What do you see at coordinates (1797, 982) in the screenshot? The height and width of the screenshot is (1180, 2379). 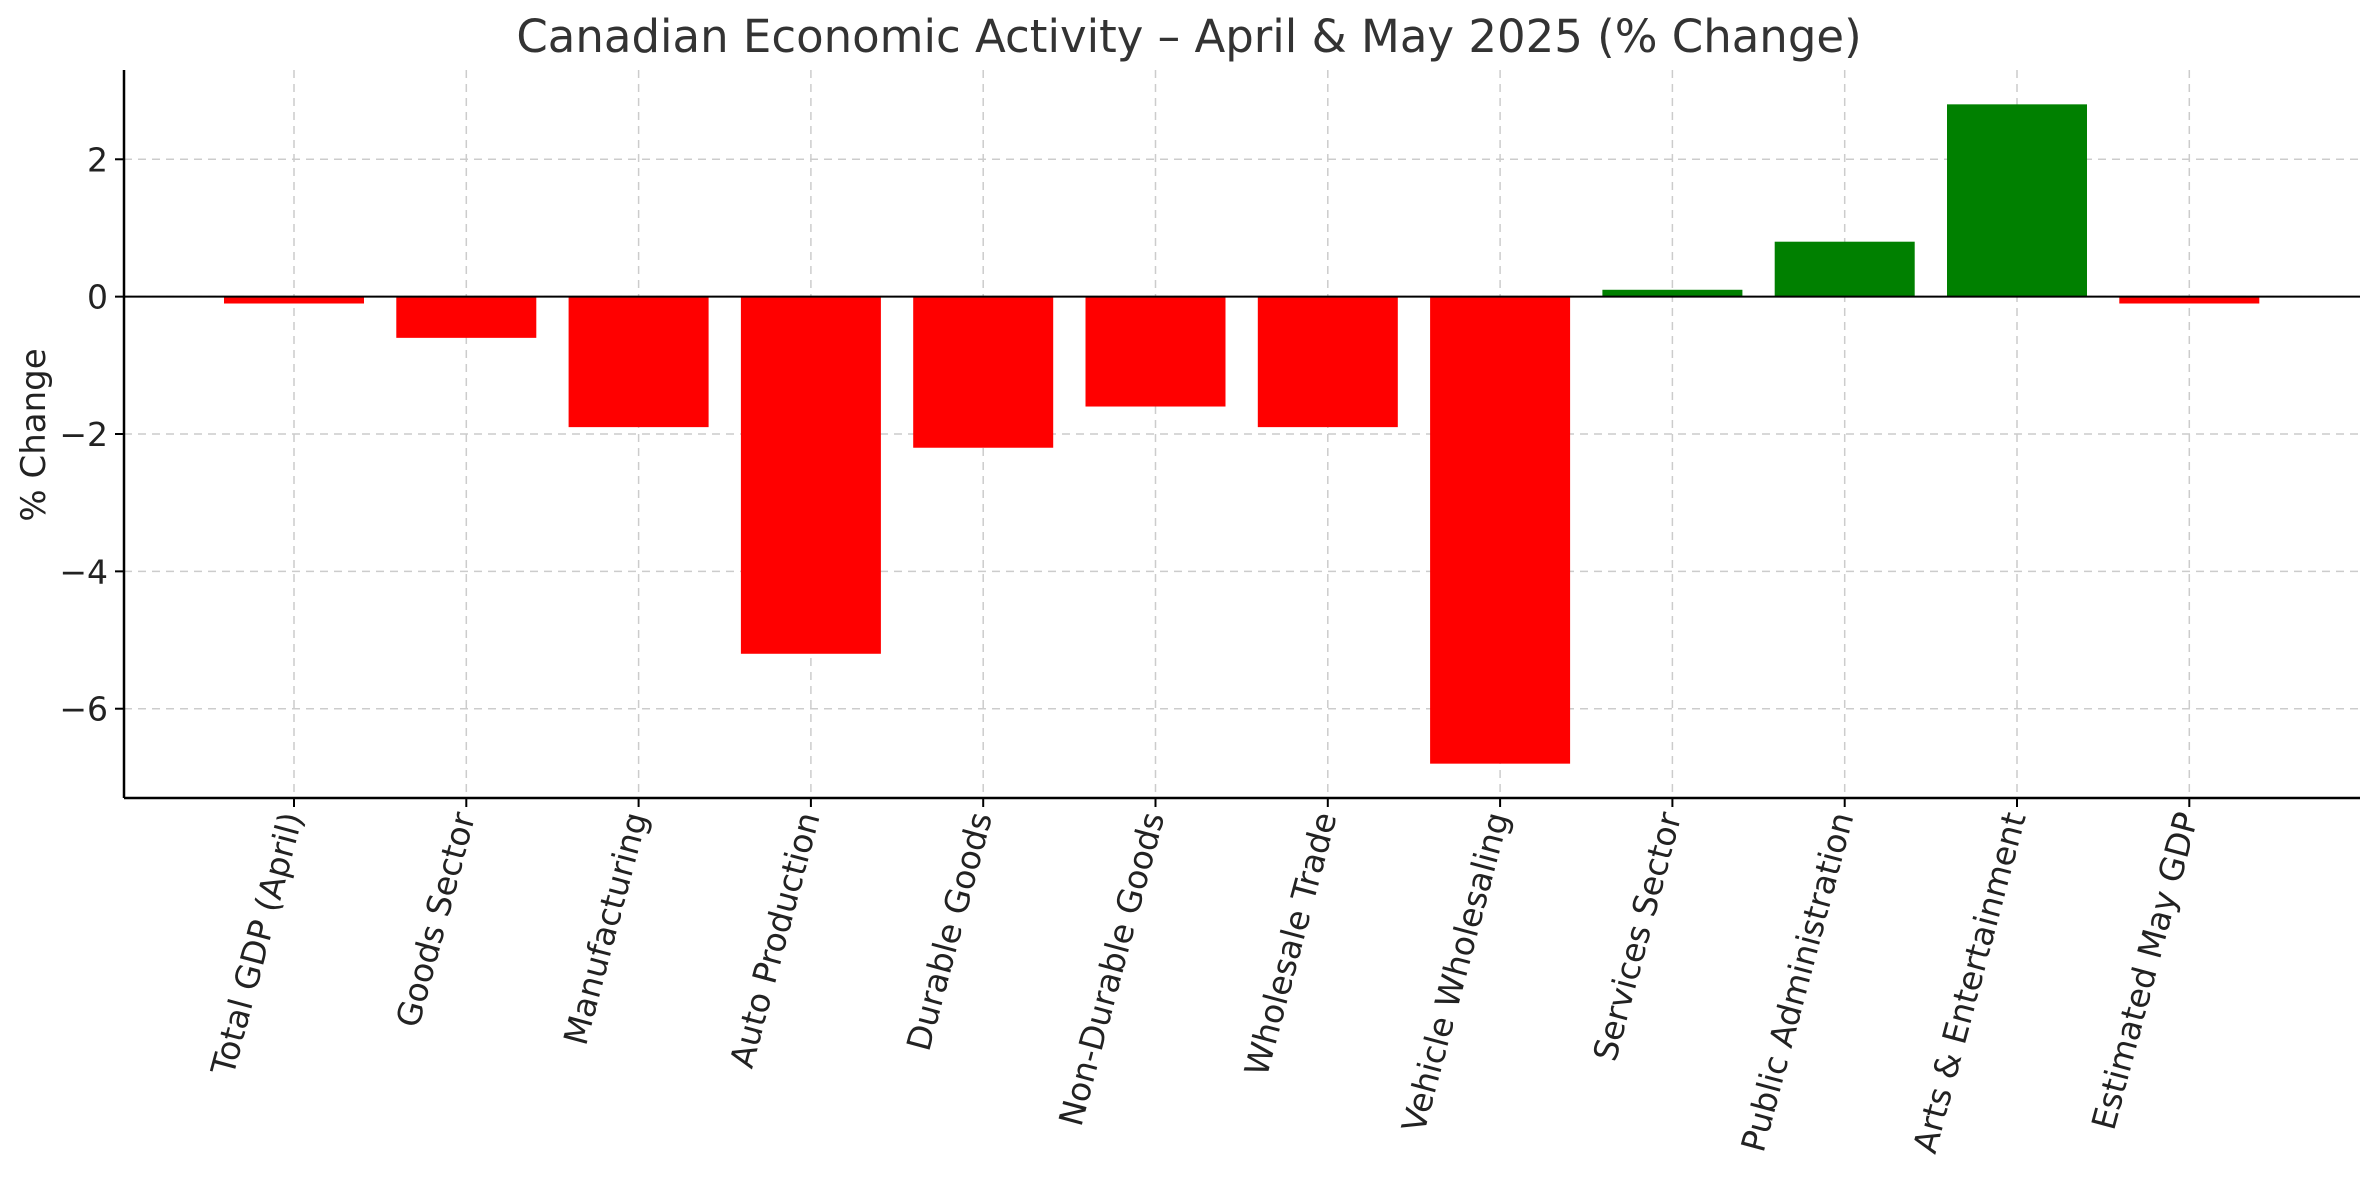 I see `x-tick-label: Public Administration` at bounding box center [1797, 982].